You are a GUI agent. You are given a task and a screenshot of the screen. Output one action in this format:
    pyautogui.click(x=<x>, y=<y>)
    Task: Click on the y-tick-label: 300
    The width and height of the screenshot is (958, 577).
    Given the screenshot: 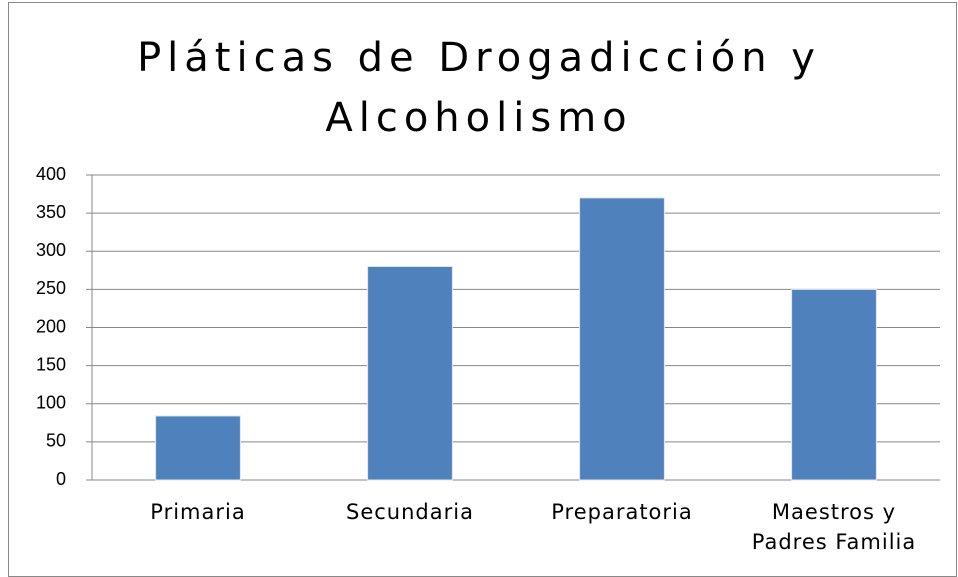 What is the action you would take?
    pyautogui.click(x=51, y=250)
    